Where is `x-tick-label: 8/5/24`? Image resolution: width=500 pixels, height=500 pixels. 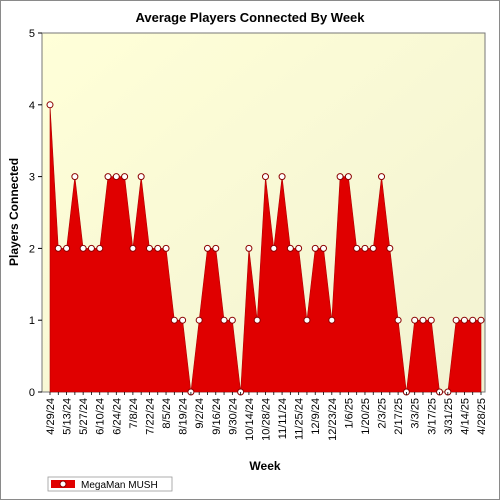 x-tick-label: 8/5/24 is located at coordinates (167, 413).